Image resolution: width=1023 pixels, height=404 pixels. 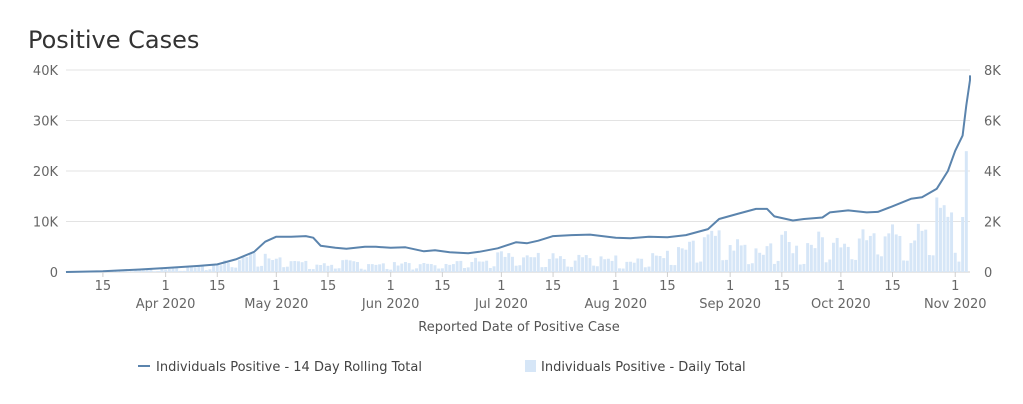 I want to click on legend-item-daily-total: Individuals Positive - Daily Total, so click(x=635, y=367).